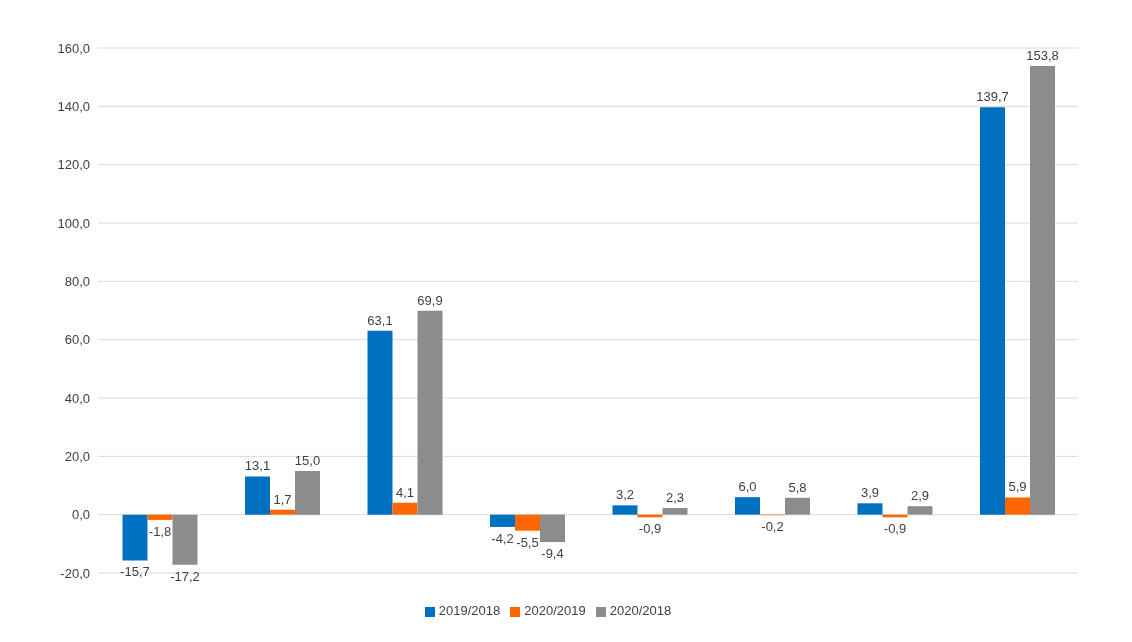 This screenshot has height=642, width=1132. I want to click on data-label: 5,9, so click(1017, 487).